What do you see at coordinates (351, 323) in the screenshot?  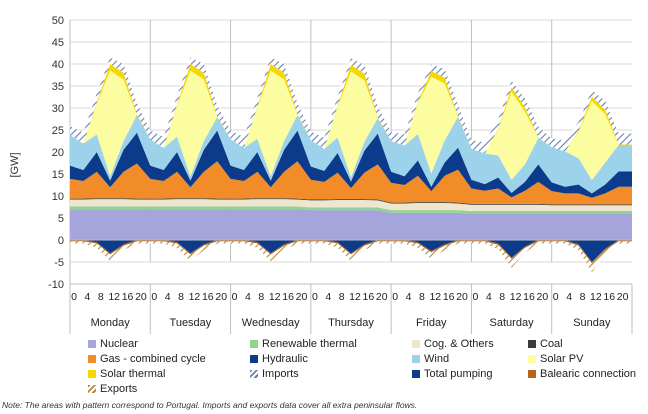 I see `x-day-label: Thursday` at bounding box center [351, 323].